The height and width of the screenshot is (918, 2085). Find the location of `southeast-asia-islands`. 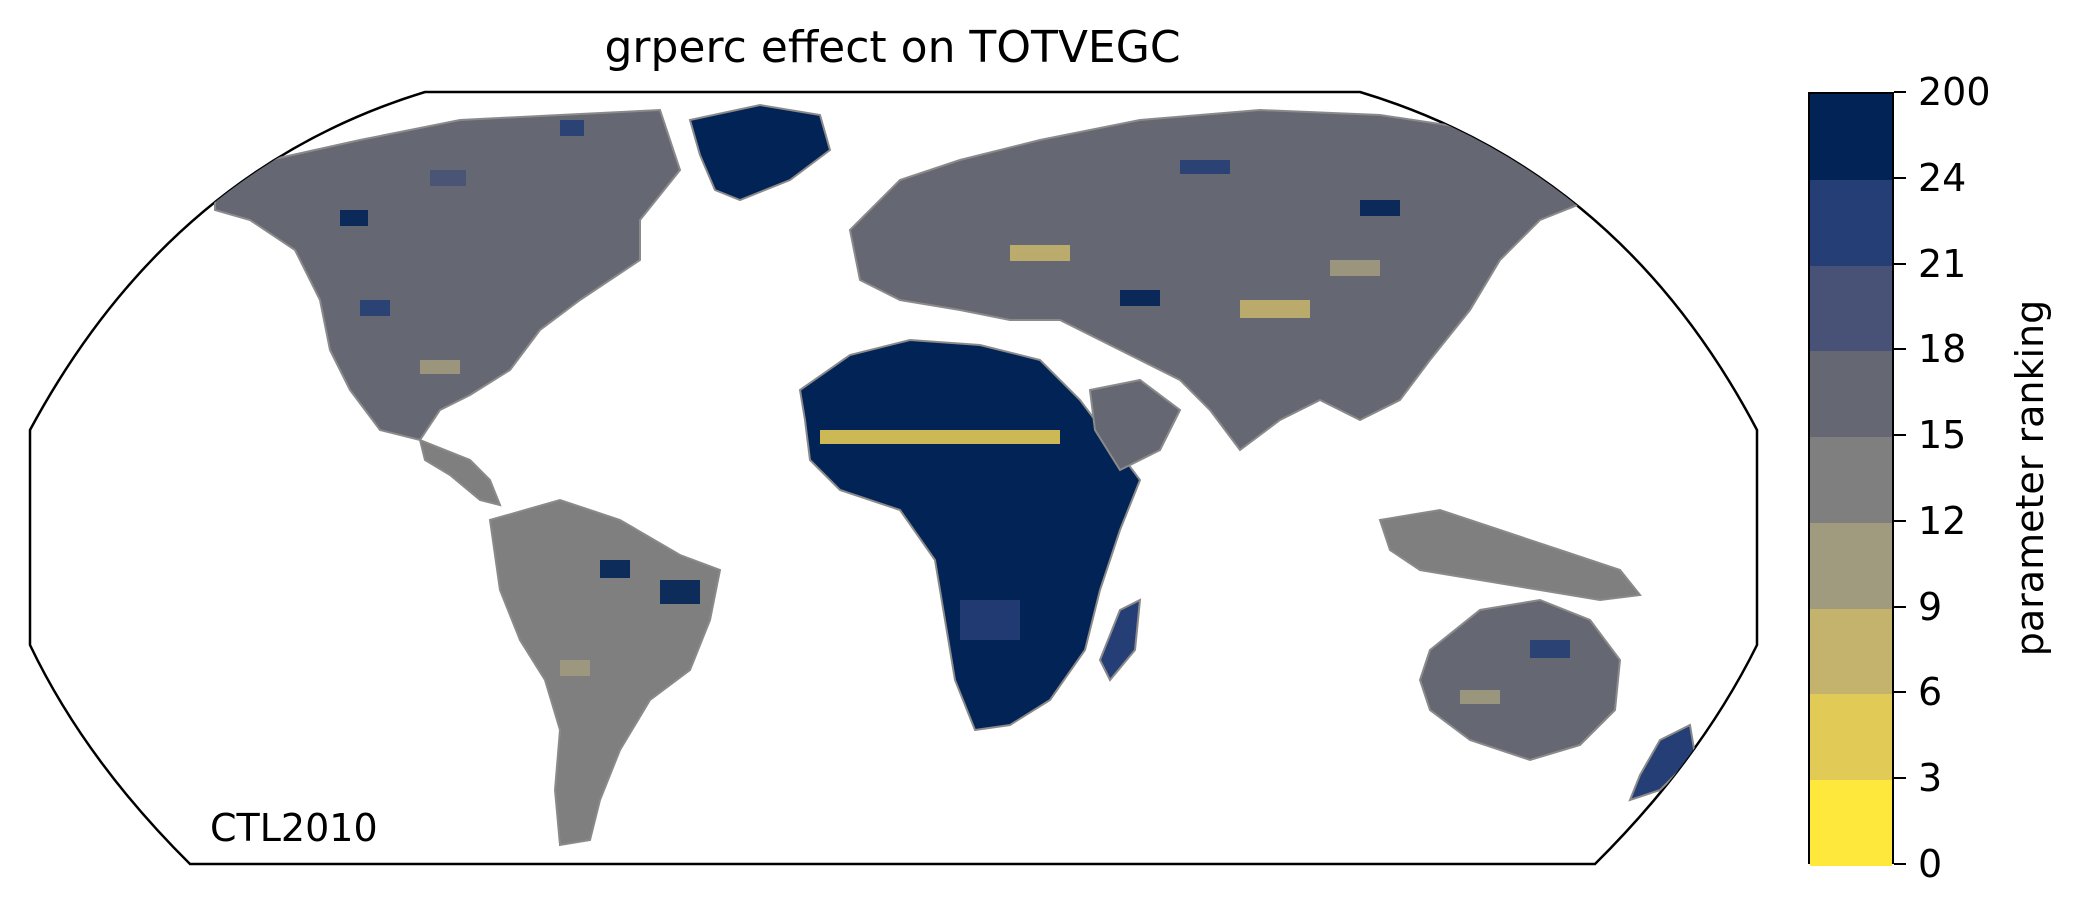

southeast-asia-islands is located at coordinates (1510, 555).